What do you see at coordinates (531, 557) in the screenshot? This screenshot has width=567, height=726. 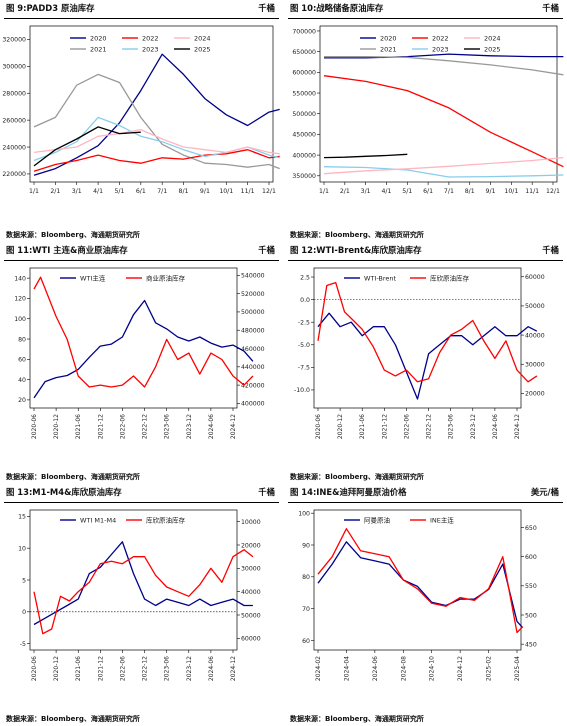 I see `y2-tick-label: 600` at bounding box center [531, 557].